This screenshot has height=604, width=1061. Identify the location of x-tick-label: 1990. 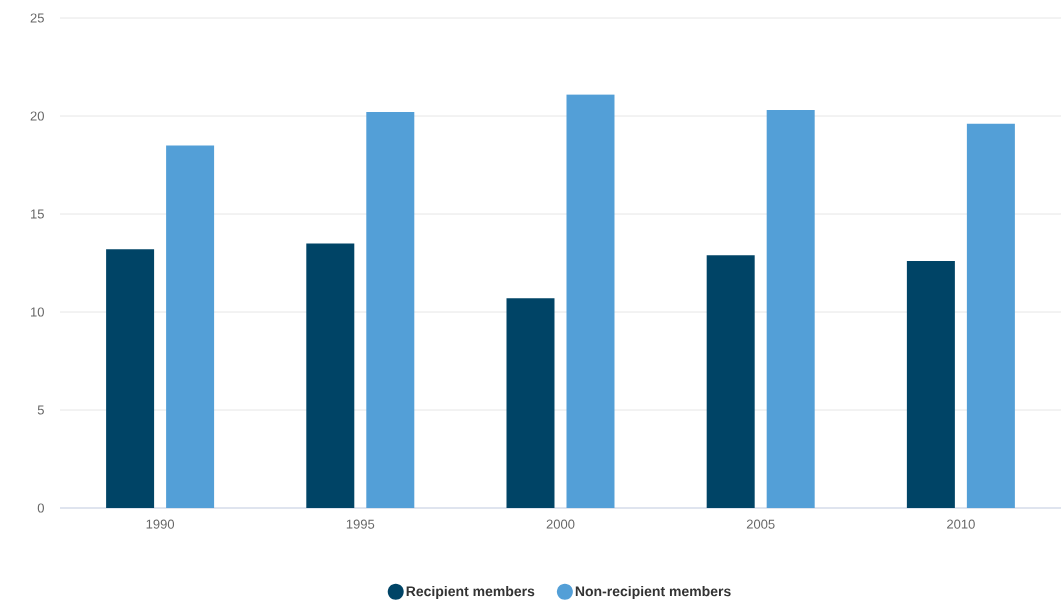
(160, 524).